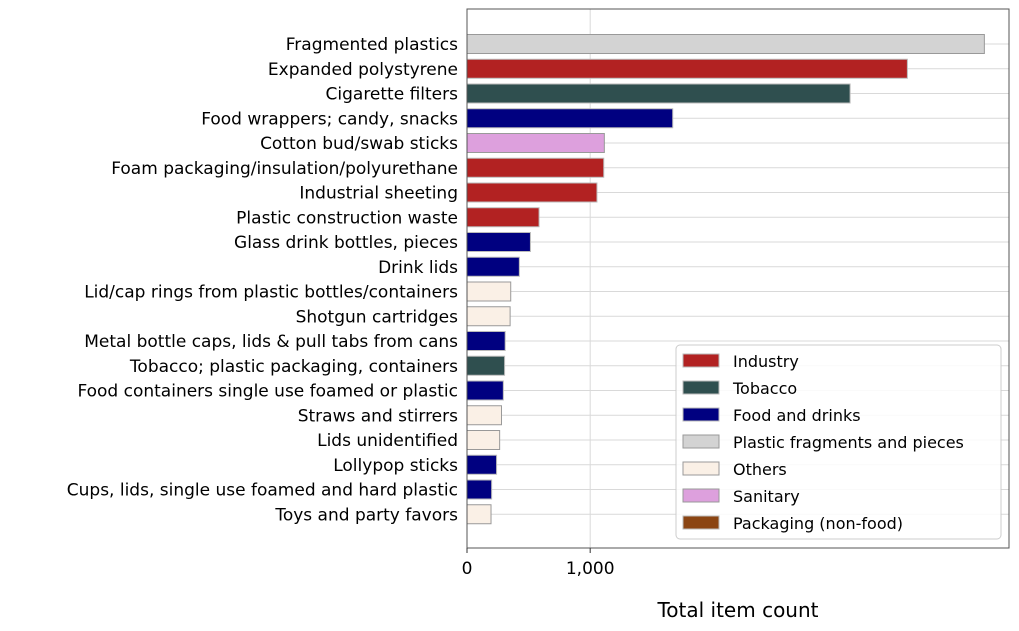  I want to click on legend-item-others: Others, so click(734, 469).